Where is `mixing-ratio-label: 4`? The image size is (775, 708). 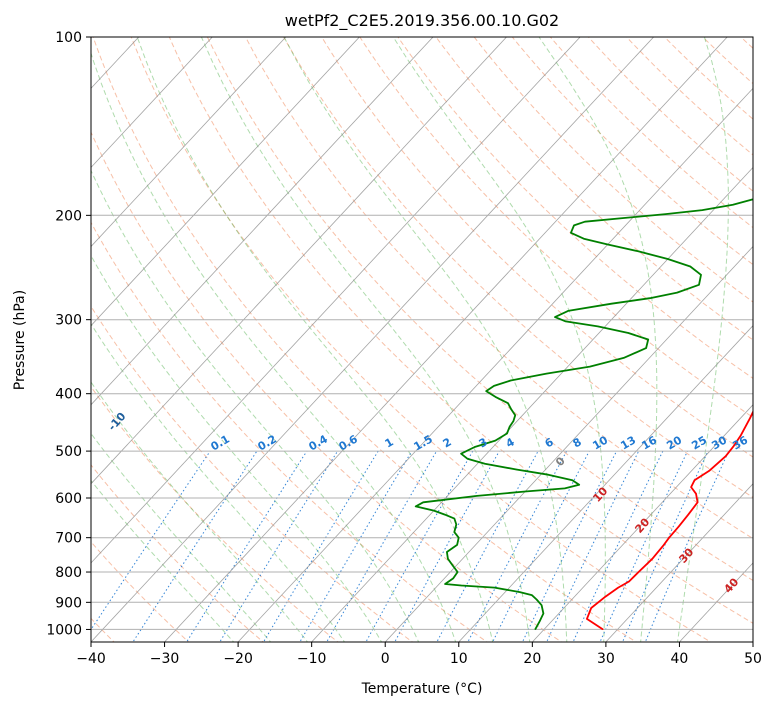 mixing-ratio-label: 4 is located at coordinates (510, 442).